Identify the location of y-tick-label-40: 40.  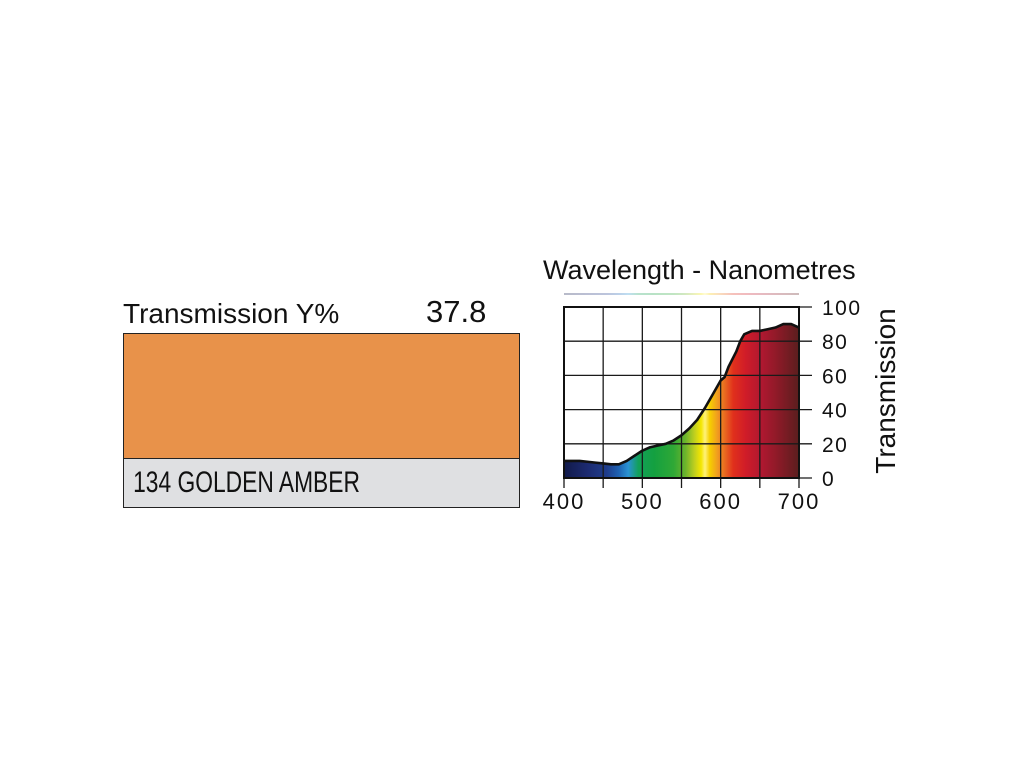
(835, 411).